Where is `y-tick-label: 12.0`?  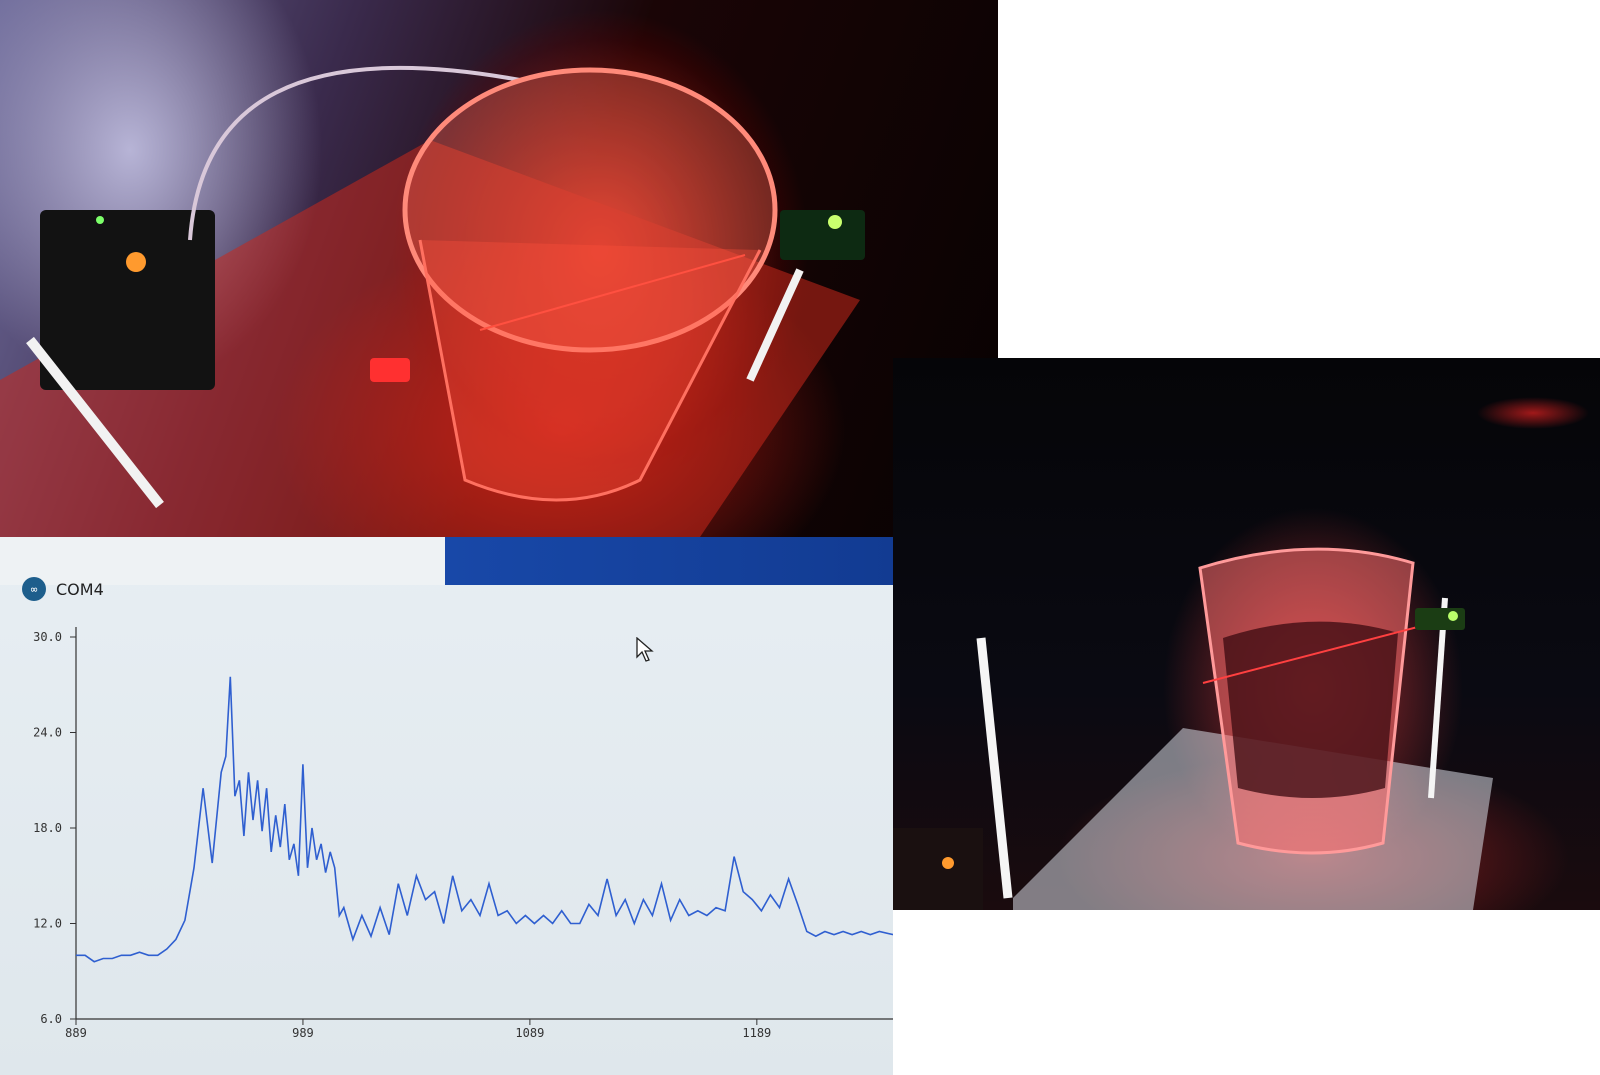
y-tick-label: 12.0 is located at coordinates (47, 924).